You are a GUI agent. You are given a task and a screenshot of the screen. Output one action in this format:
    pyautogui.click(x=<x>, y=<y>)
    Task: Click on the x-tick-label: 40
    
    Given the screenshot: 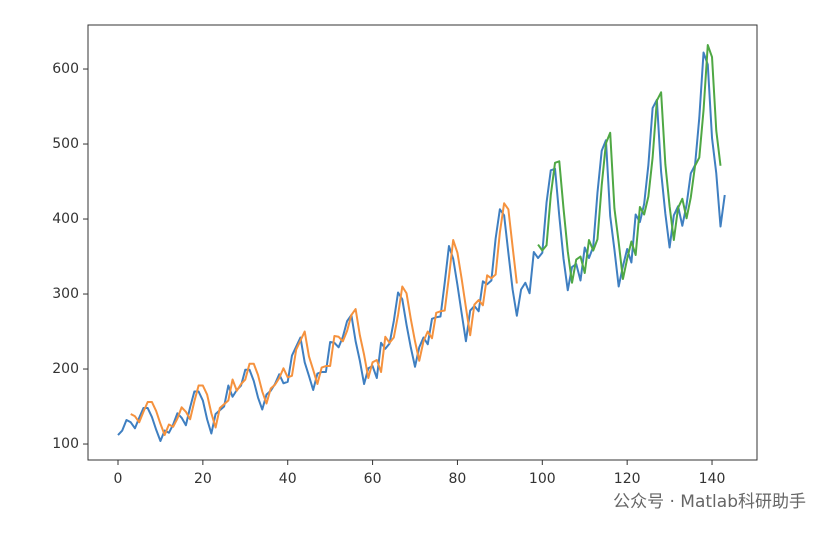 What is the action you would take?
    pyautogui.click(x=288, y=479)
    